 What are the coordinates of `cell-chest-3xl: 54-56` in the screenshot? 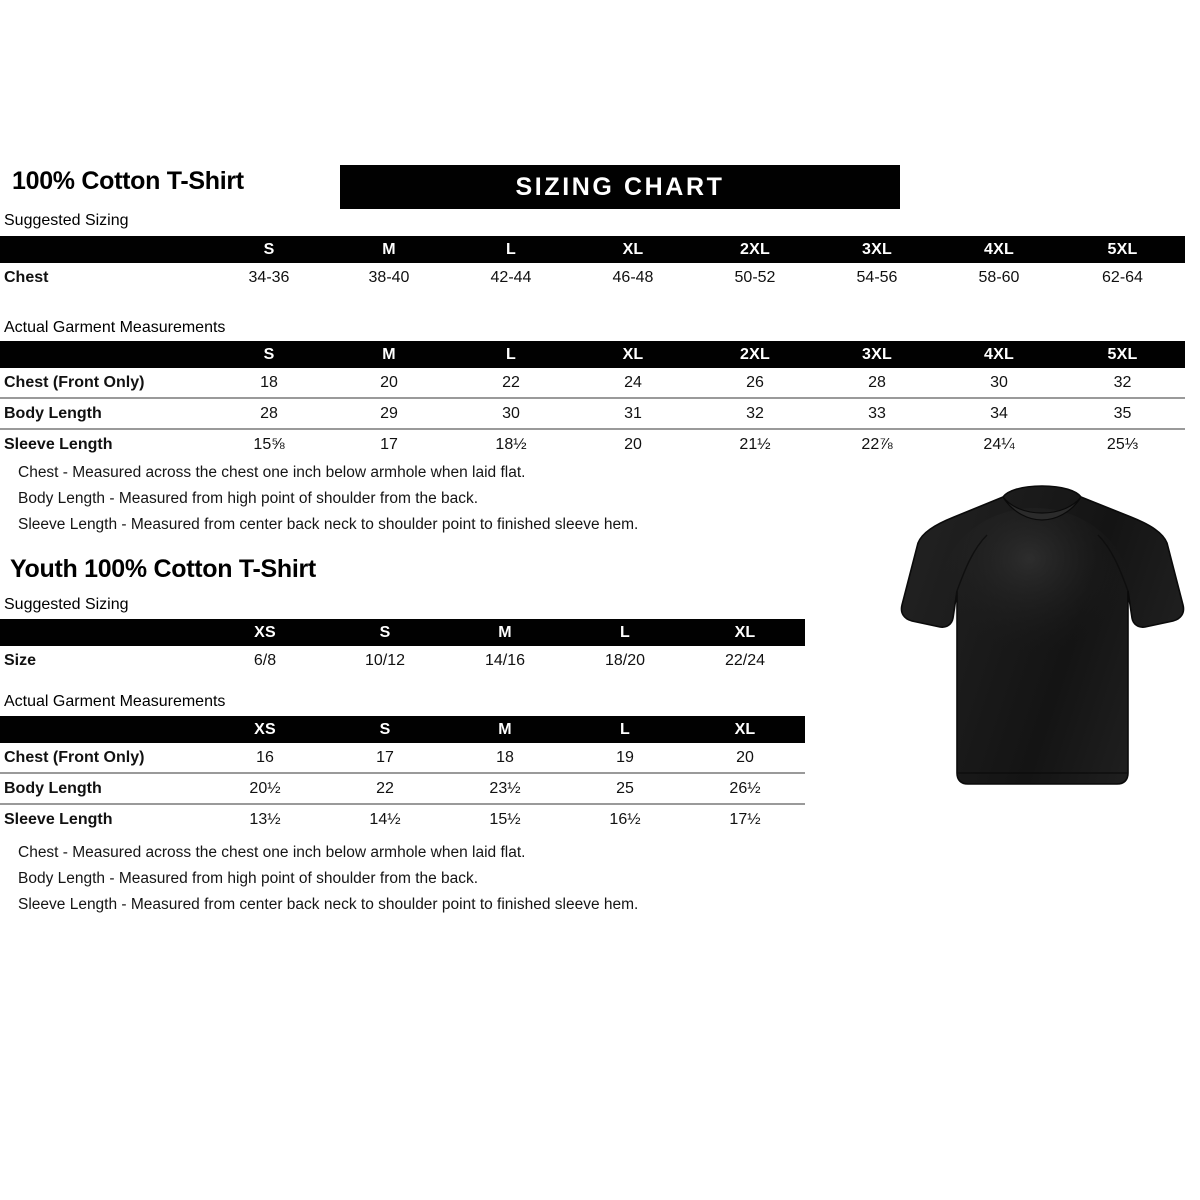 It's located at (877, 277).